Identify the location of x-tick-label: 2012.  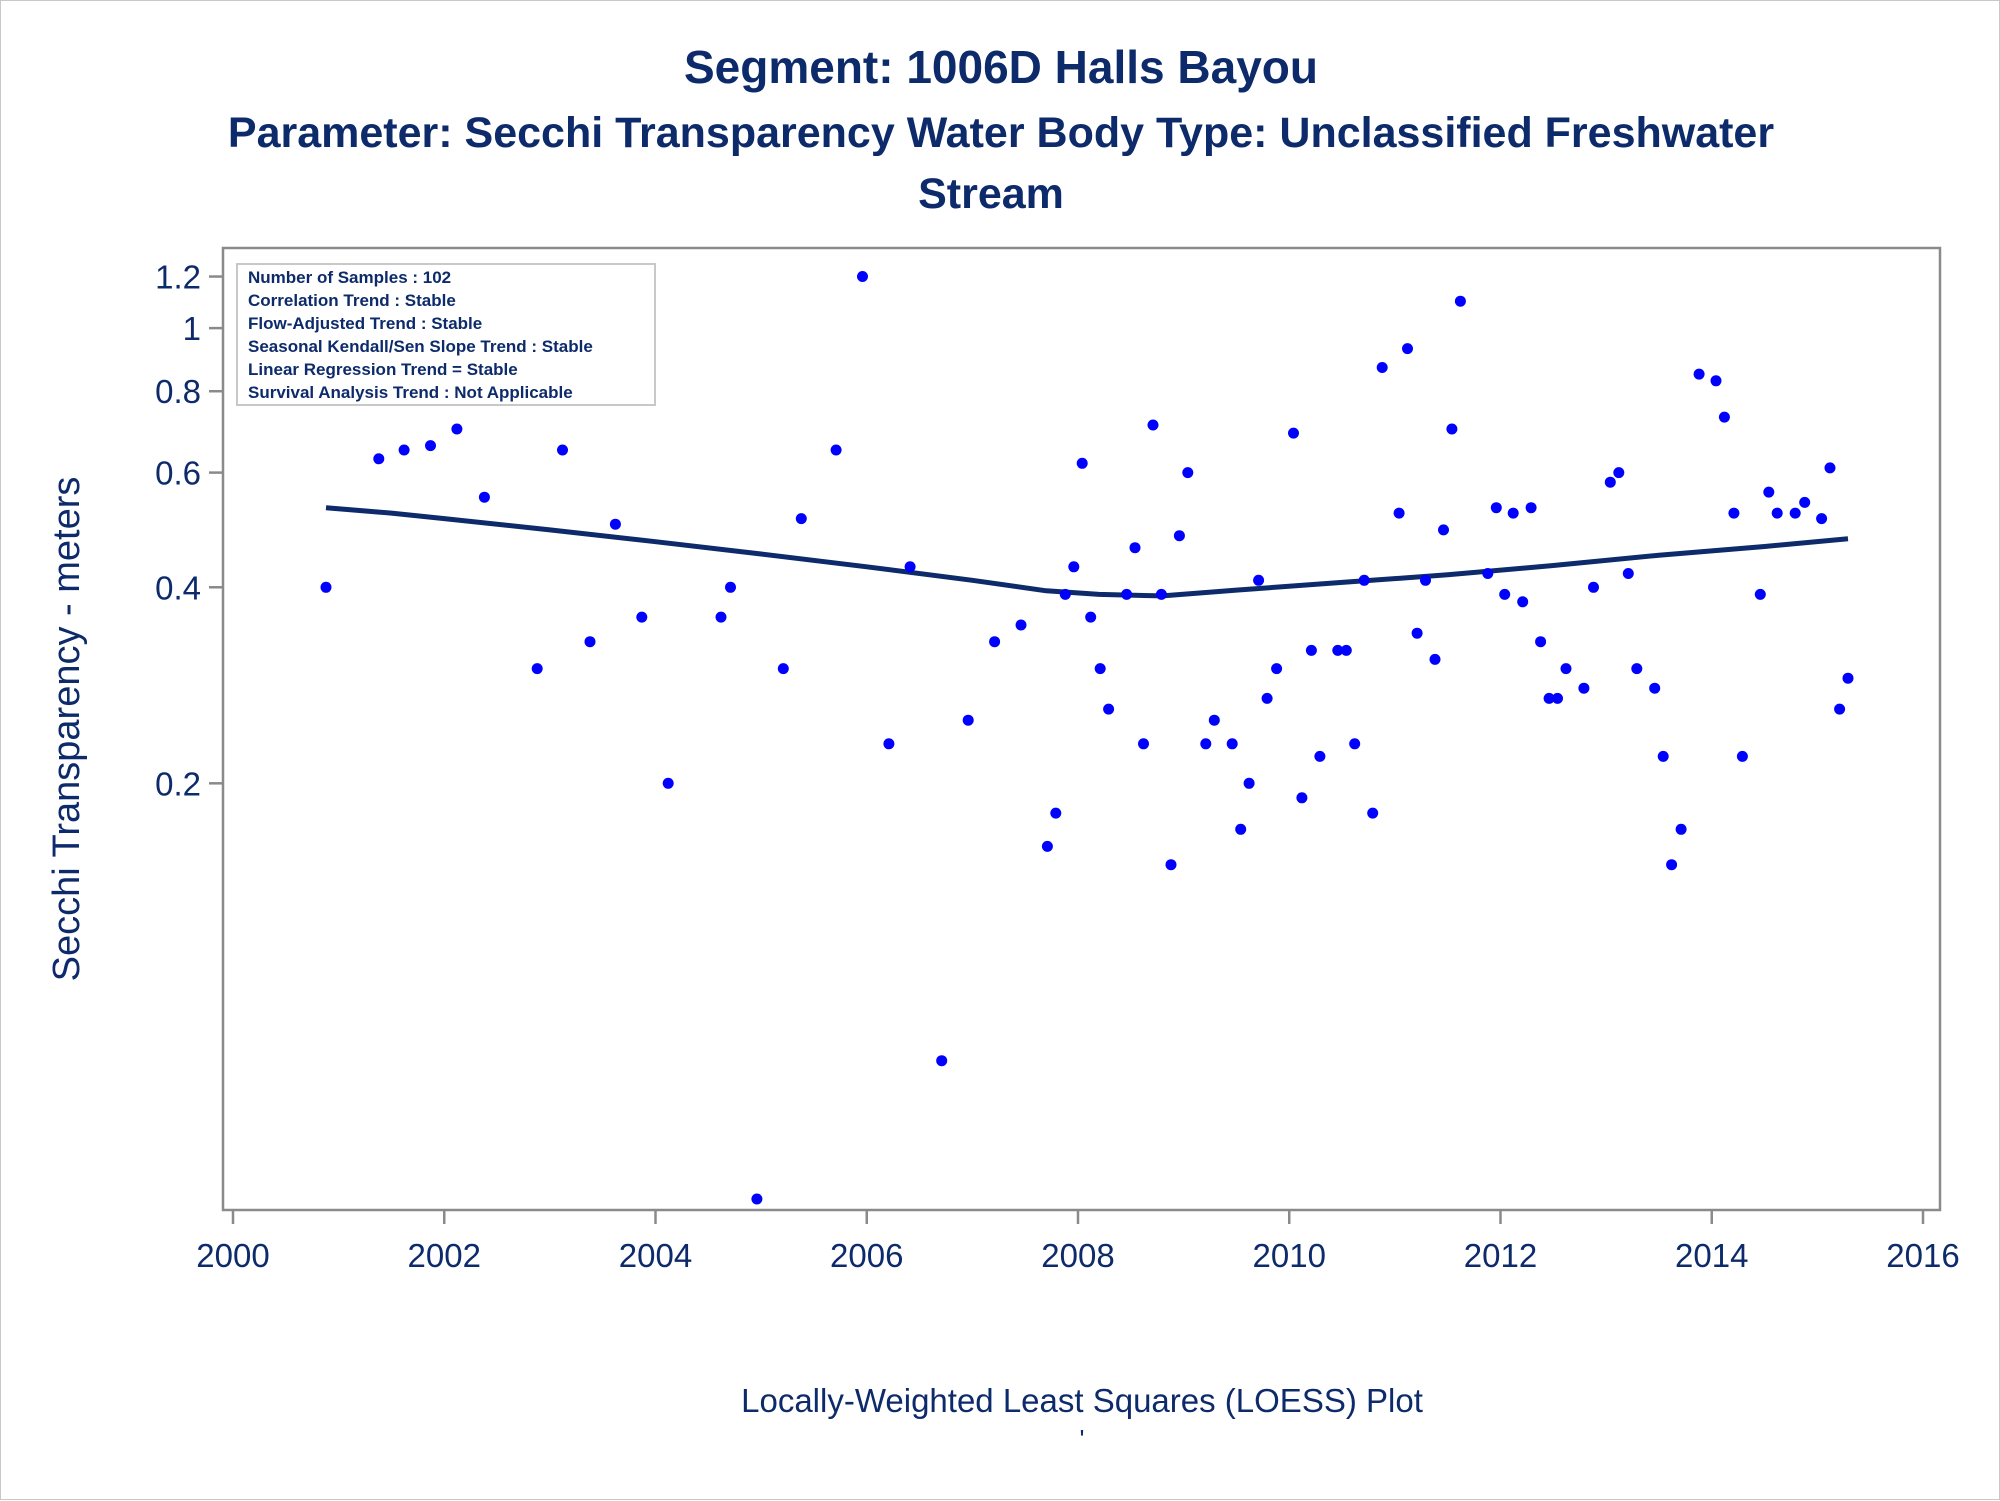
(1500, 1255).